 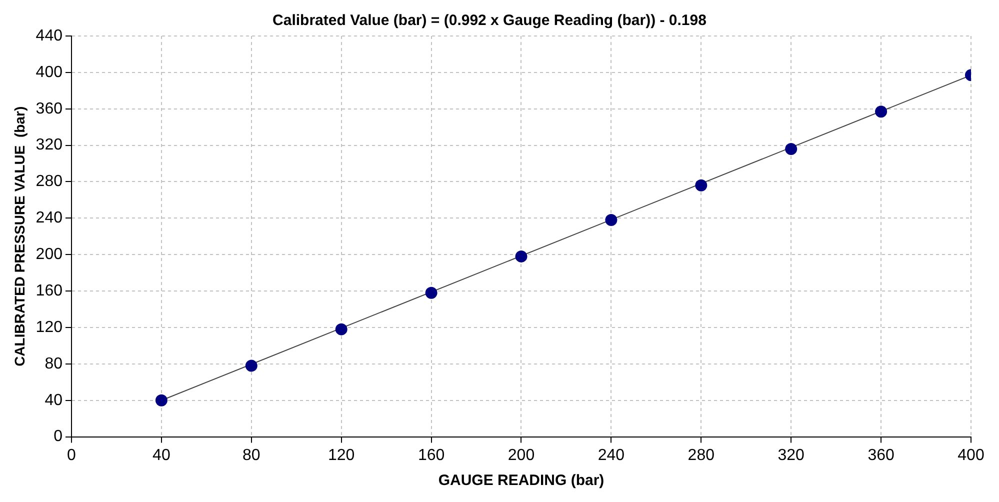 I want to click on x-tick-label: 200, so click(x=521, y=455).